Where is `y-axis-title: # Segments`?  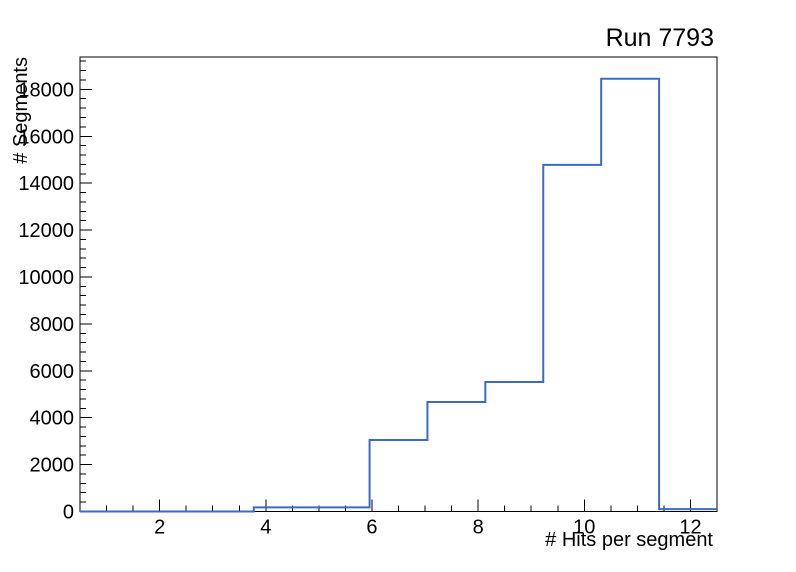 y-axis-title: # Segments is located at coordinates (21, 110).